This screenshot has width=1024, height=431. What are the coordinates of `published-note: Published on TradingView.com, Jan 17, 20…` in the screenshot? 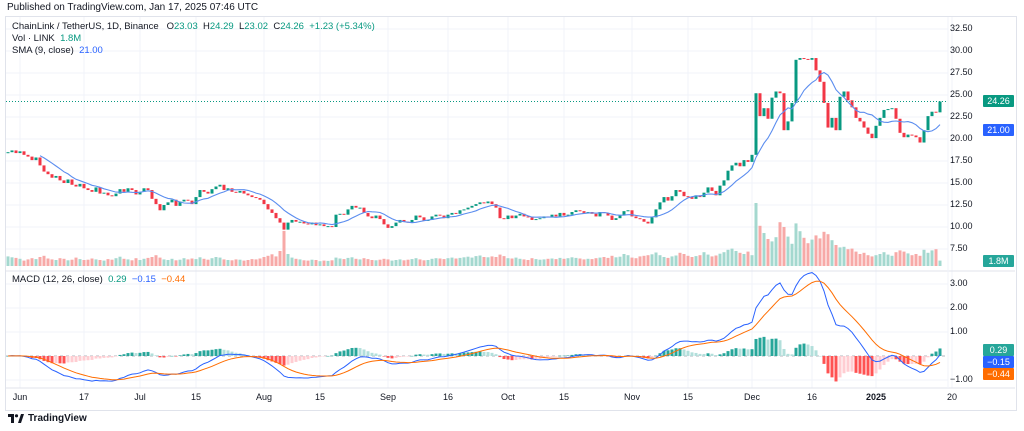 It's located at (133, 7).